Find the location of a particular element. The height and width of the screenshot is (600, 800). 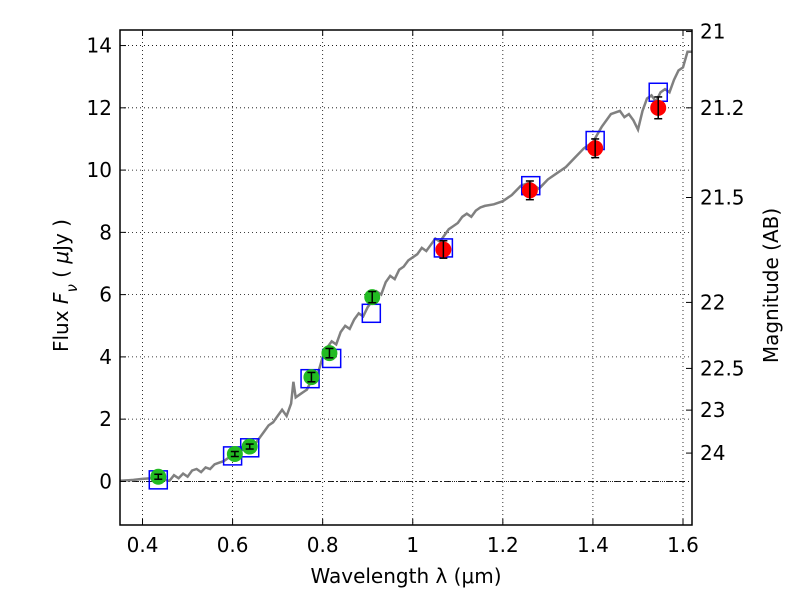

y-tick-label: 4 is located at coordinates (105, 357).